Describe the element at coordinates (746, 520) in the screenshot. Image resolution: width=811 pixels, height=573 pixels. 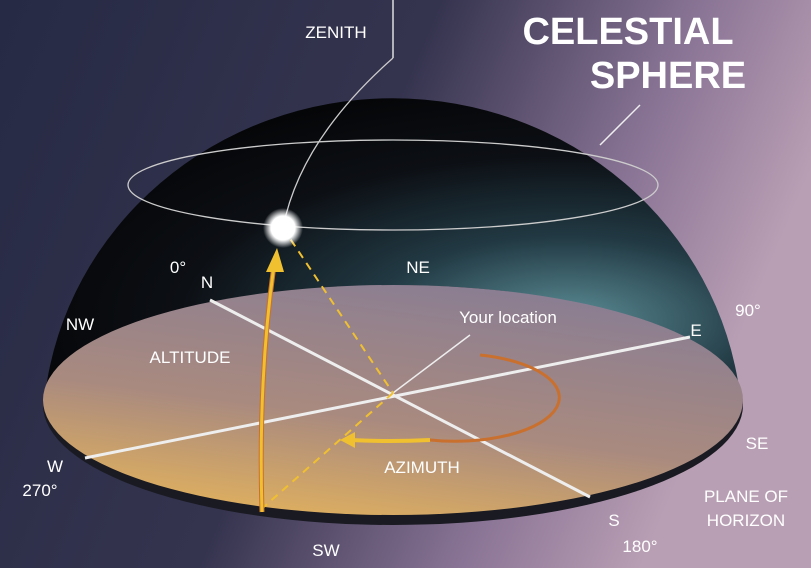
I see `label: HORIZON` at that location.